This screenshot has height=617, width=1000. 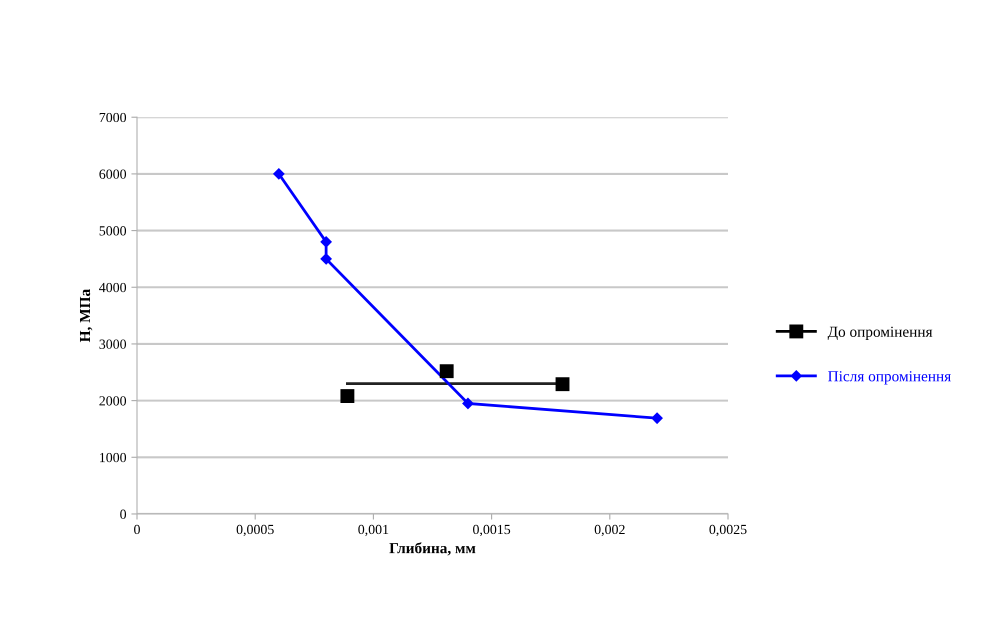 I want to click on y-tick-label: 7000, so click(x=113, y=117).